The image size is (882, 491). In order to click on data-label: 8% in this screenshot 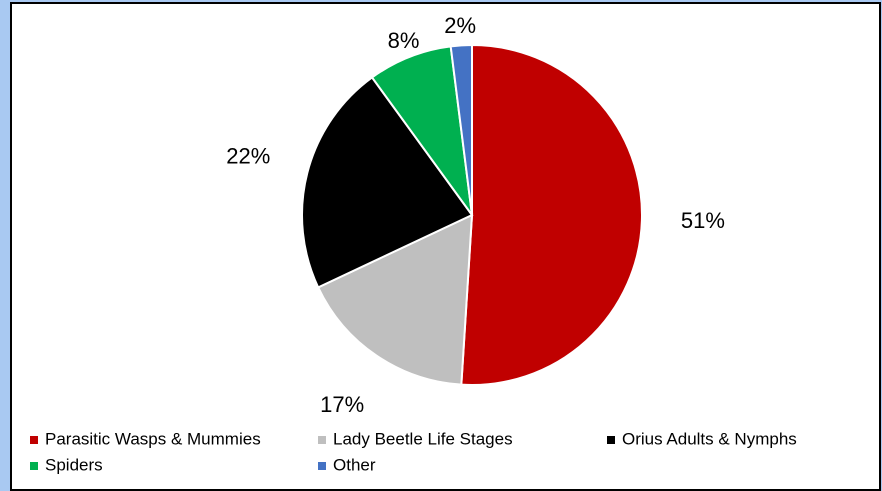, I will do `click(404, 40)`.